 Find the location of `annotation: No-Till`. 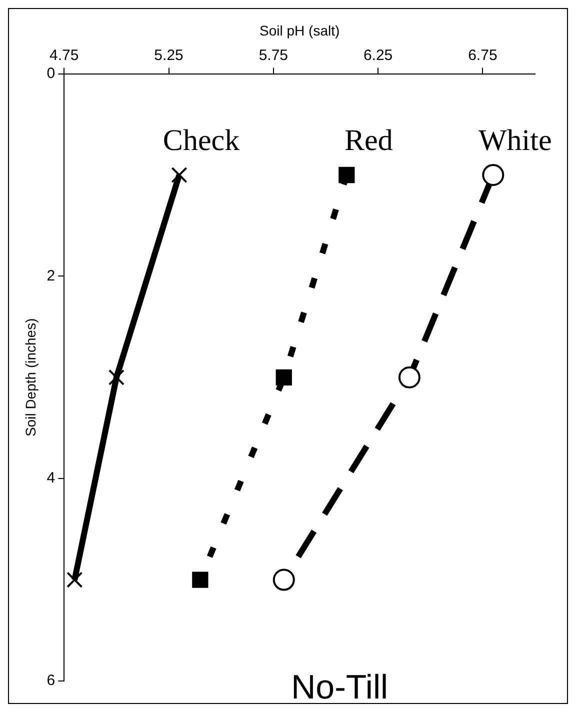

annotation: No-Till is located at coordinates (339, 687).